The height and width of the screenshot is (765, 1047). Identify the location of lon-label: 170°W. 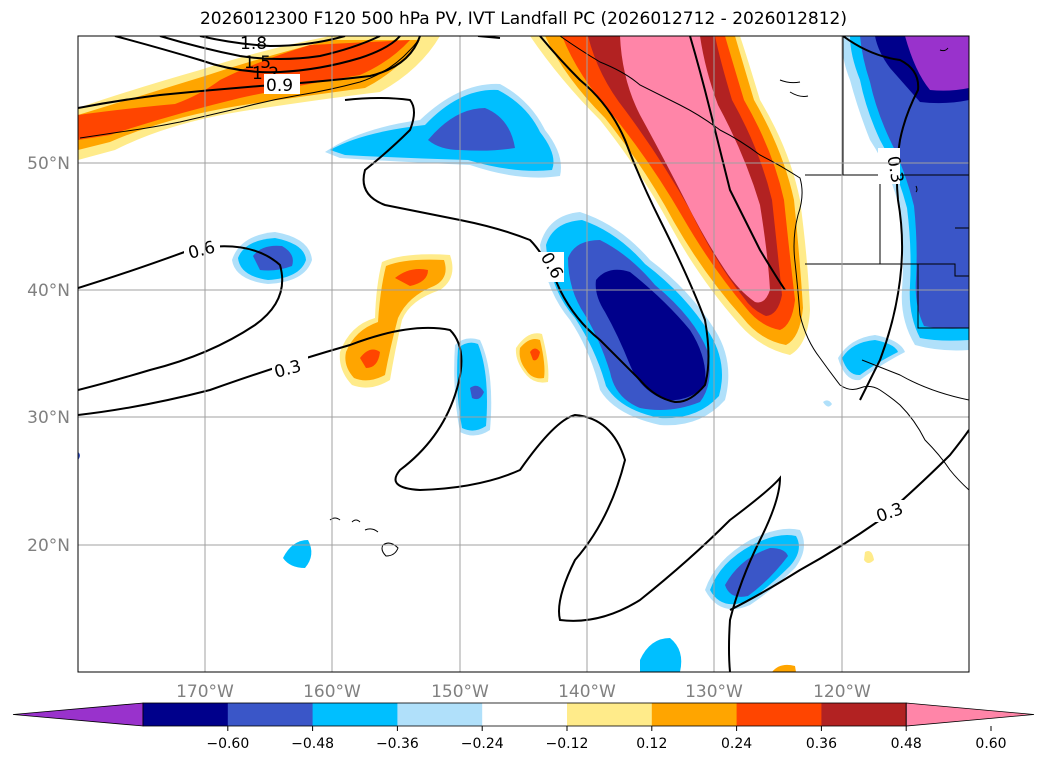
(205, 692).